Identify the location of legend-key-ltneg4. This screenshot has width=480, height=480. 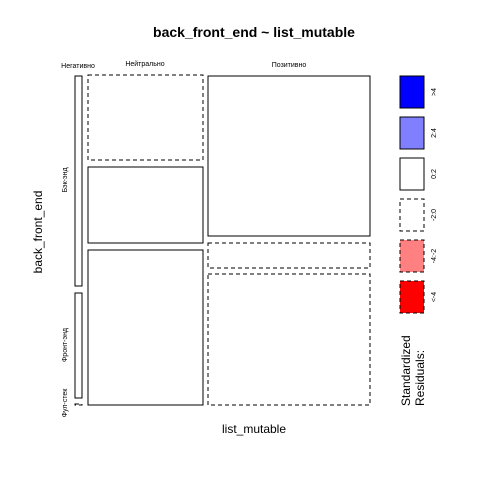
(412, 297).